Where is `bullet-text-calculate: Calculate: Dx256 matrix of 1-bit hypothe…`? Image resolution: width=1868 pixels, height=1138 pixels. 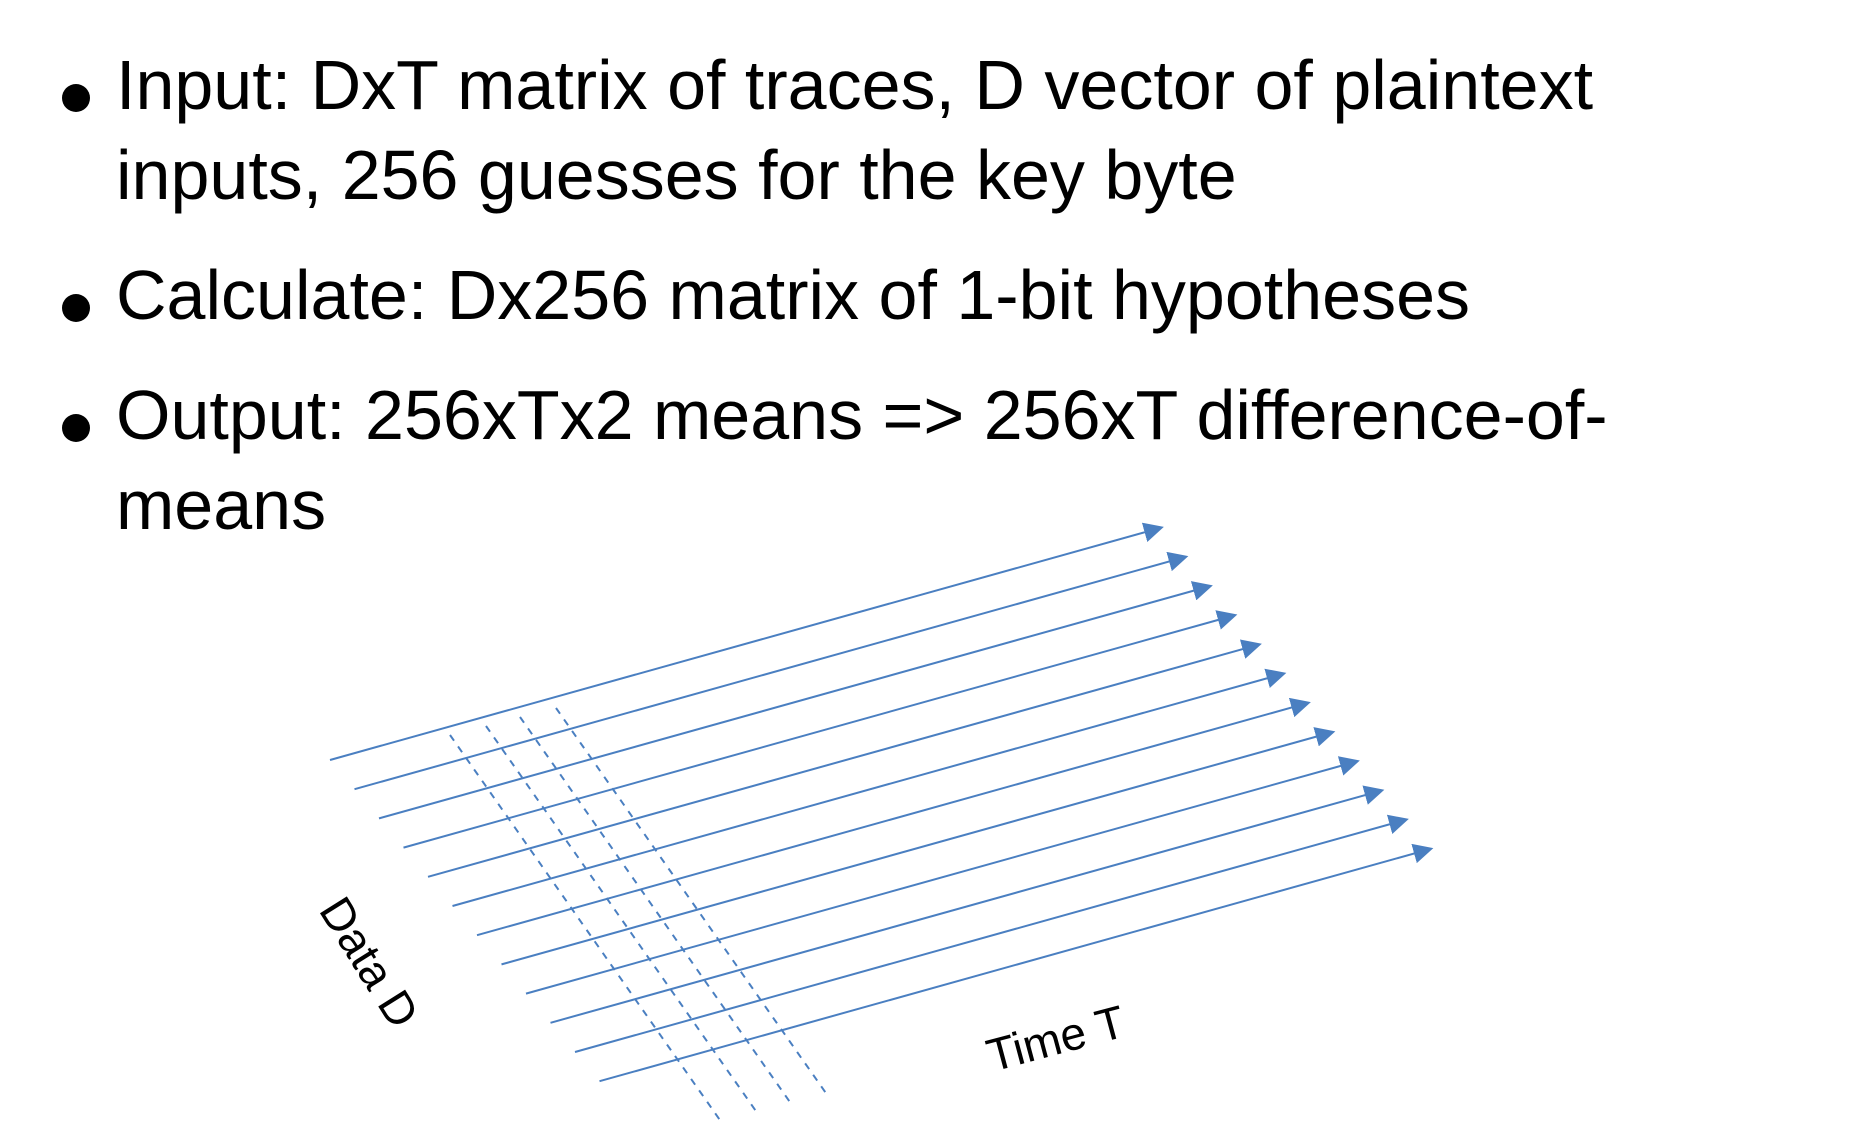 bullet-text-calculate: Calculate: Dx256 matrix of 1-bit hypothe… is located at coordinates (793, 295).